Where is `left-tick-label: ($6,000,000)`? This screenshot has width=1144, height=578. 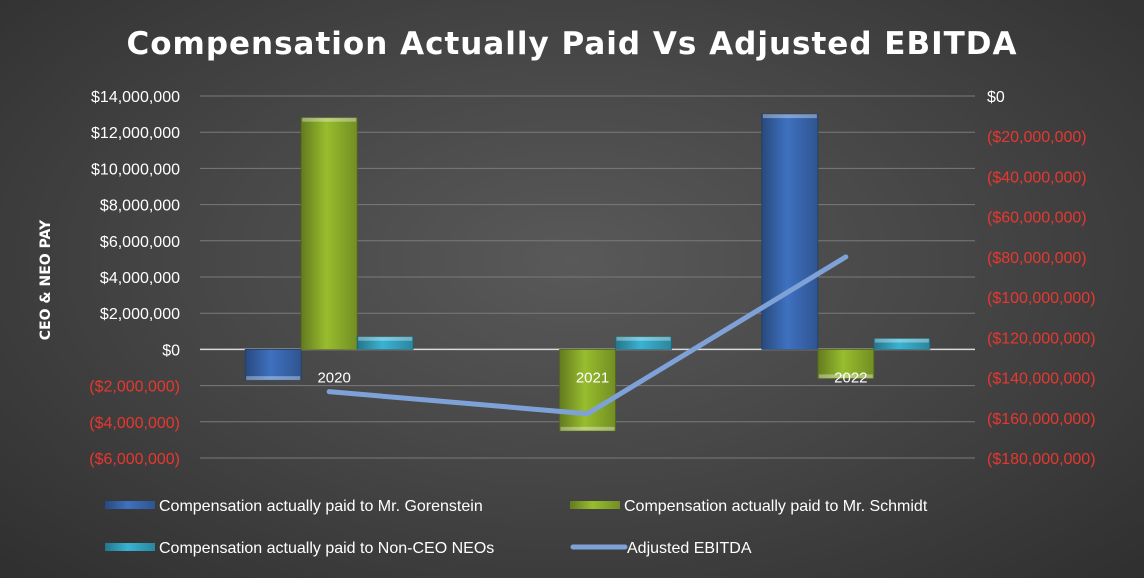
left-tick-label: ($6,000,000) is located at coordinates (134, 459).